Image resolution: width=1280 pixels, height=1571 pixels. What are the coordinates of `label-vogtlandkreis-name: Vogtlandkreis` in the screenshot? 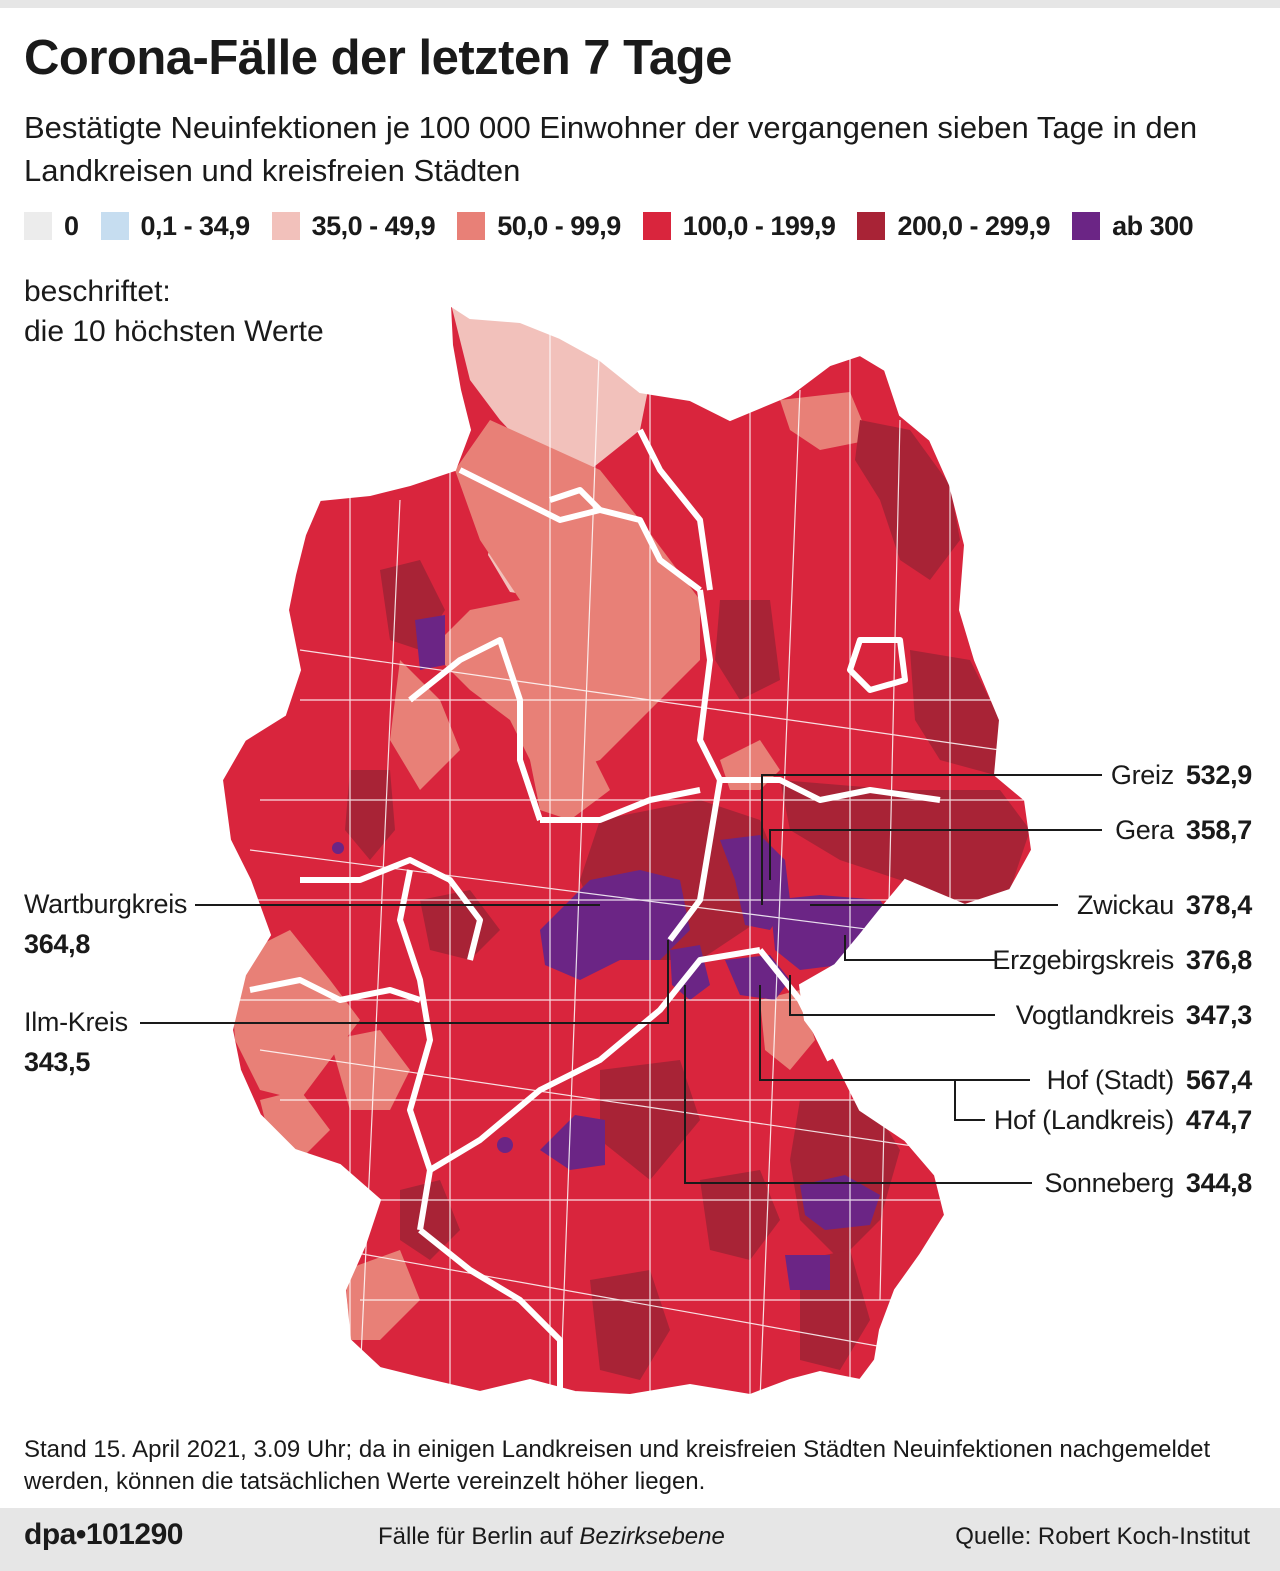 It's located at (1095, 1014).